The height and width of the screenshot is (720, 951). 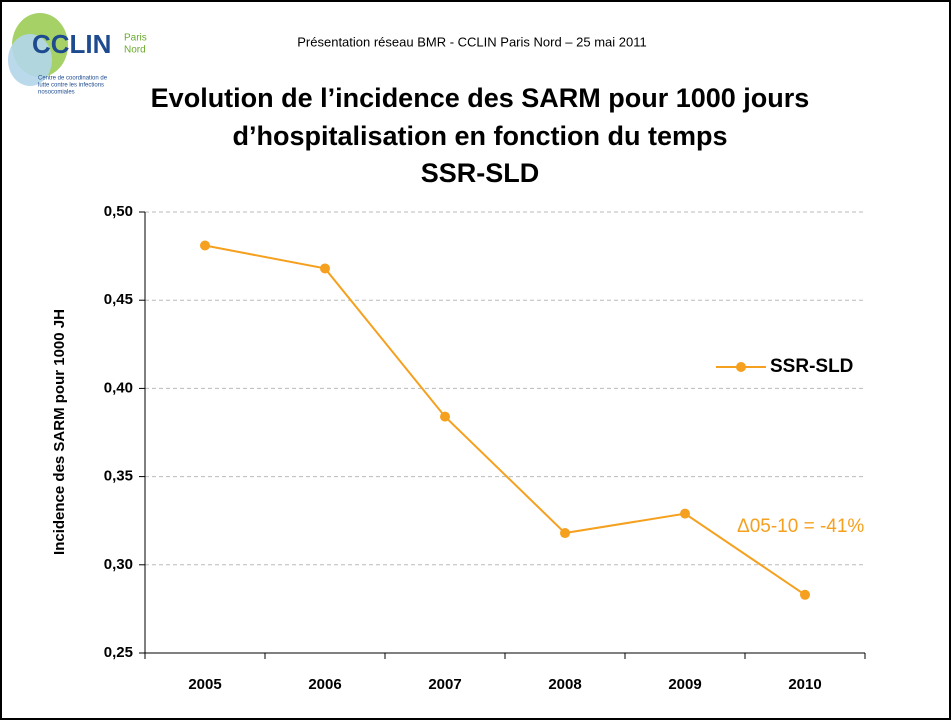 I want to click on logo-region: Nord, so click(x=135, y=50).